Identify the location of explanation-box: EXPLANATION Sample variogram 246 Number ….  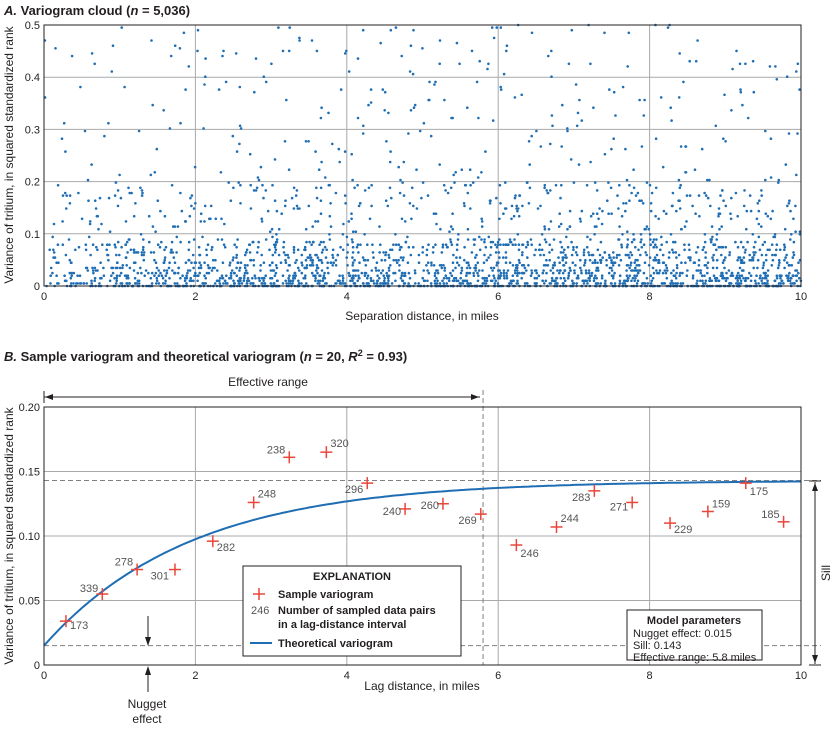
(352, 611).